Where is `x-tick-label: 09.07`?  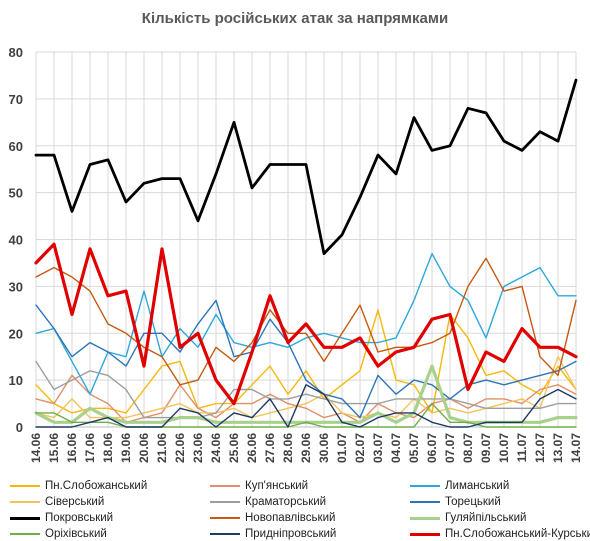
x-tick-label: 09.07 is located at coordinates (486, 448).